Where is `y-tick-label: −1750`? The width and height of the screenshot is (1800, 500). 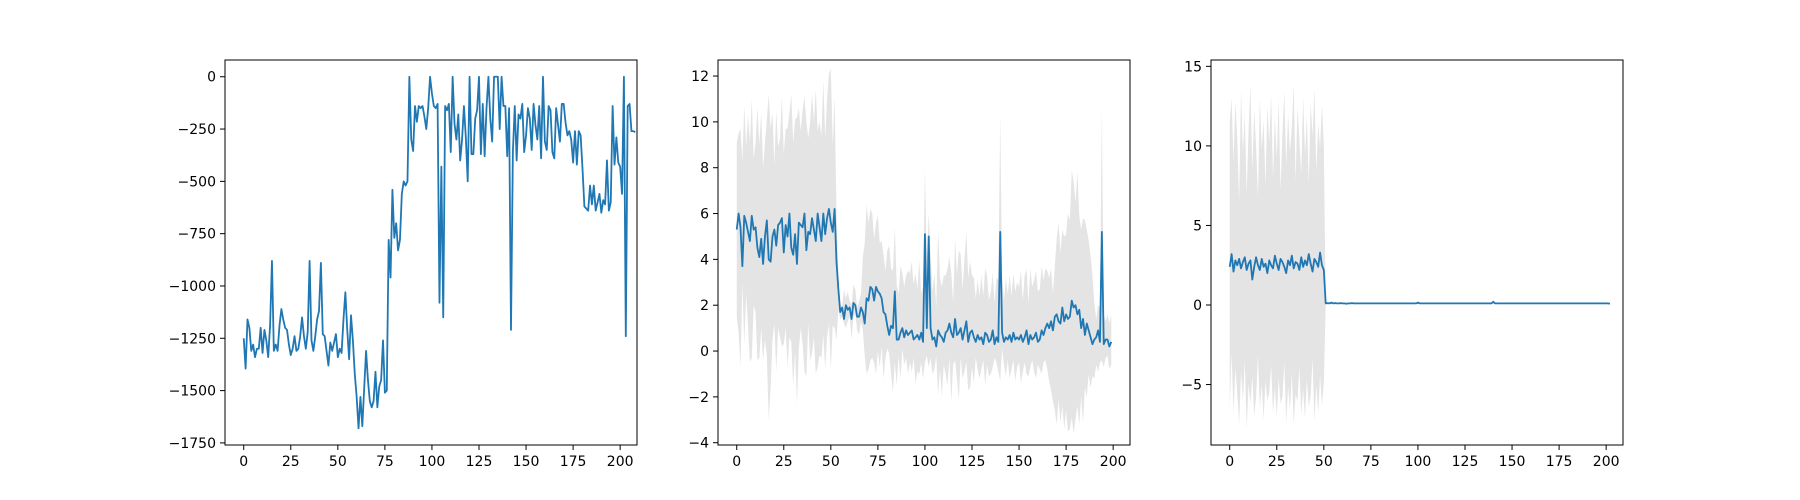
y-tick-label: −1750 is located at coordinates (192, 444).